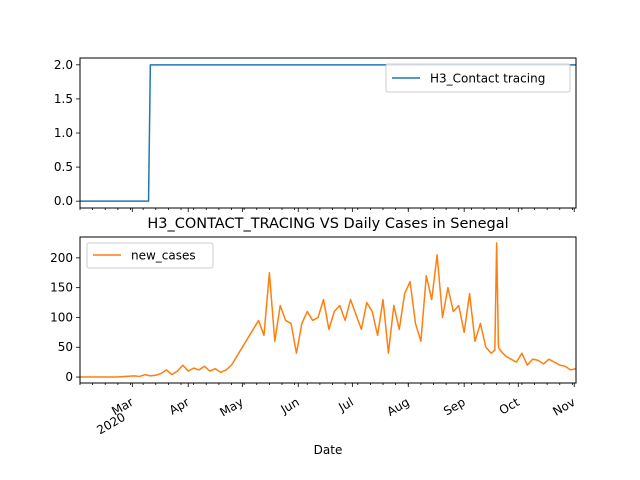 The width and height of the screenshot is (640, 480). I want to click on top-legend: H3_Contact tracing, so click(478, 78).